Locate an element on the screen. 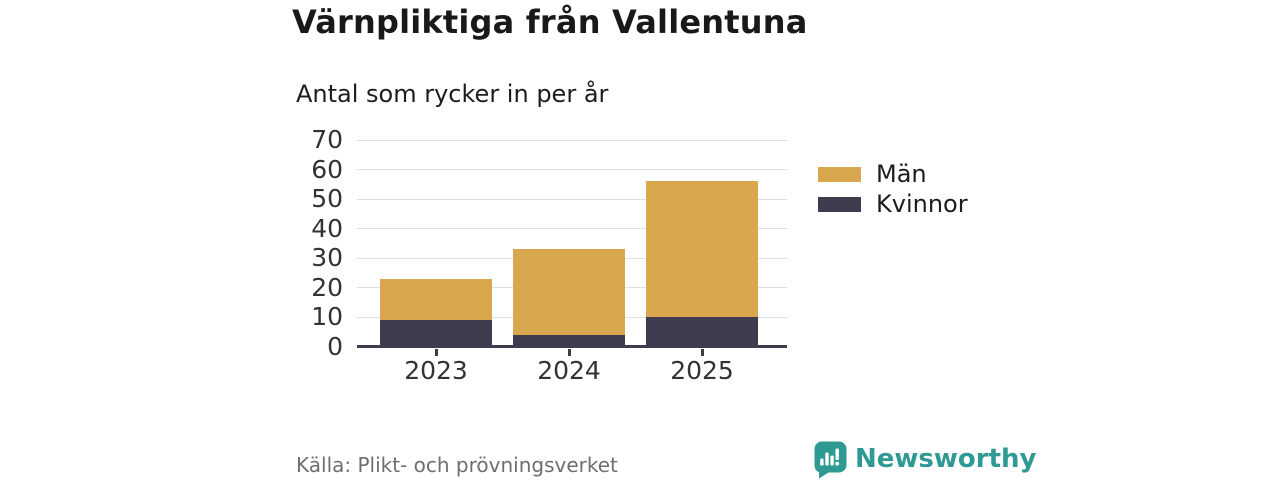 The height and width of the screenshot is (480, 1280). legend-swatch-kvinnor is located at coordinates (839, 204).